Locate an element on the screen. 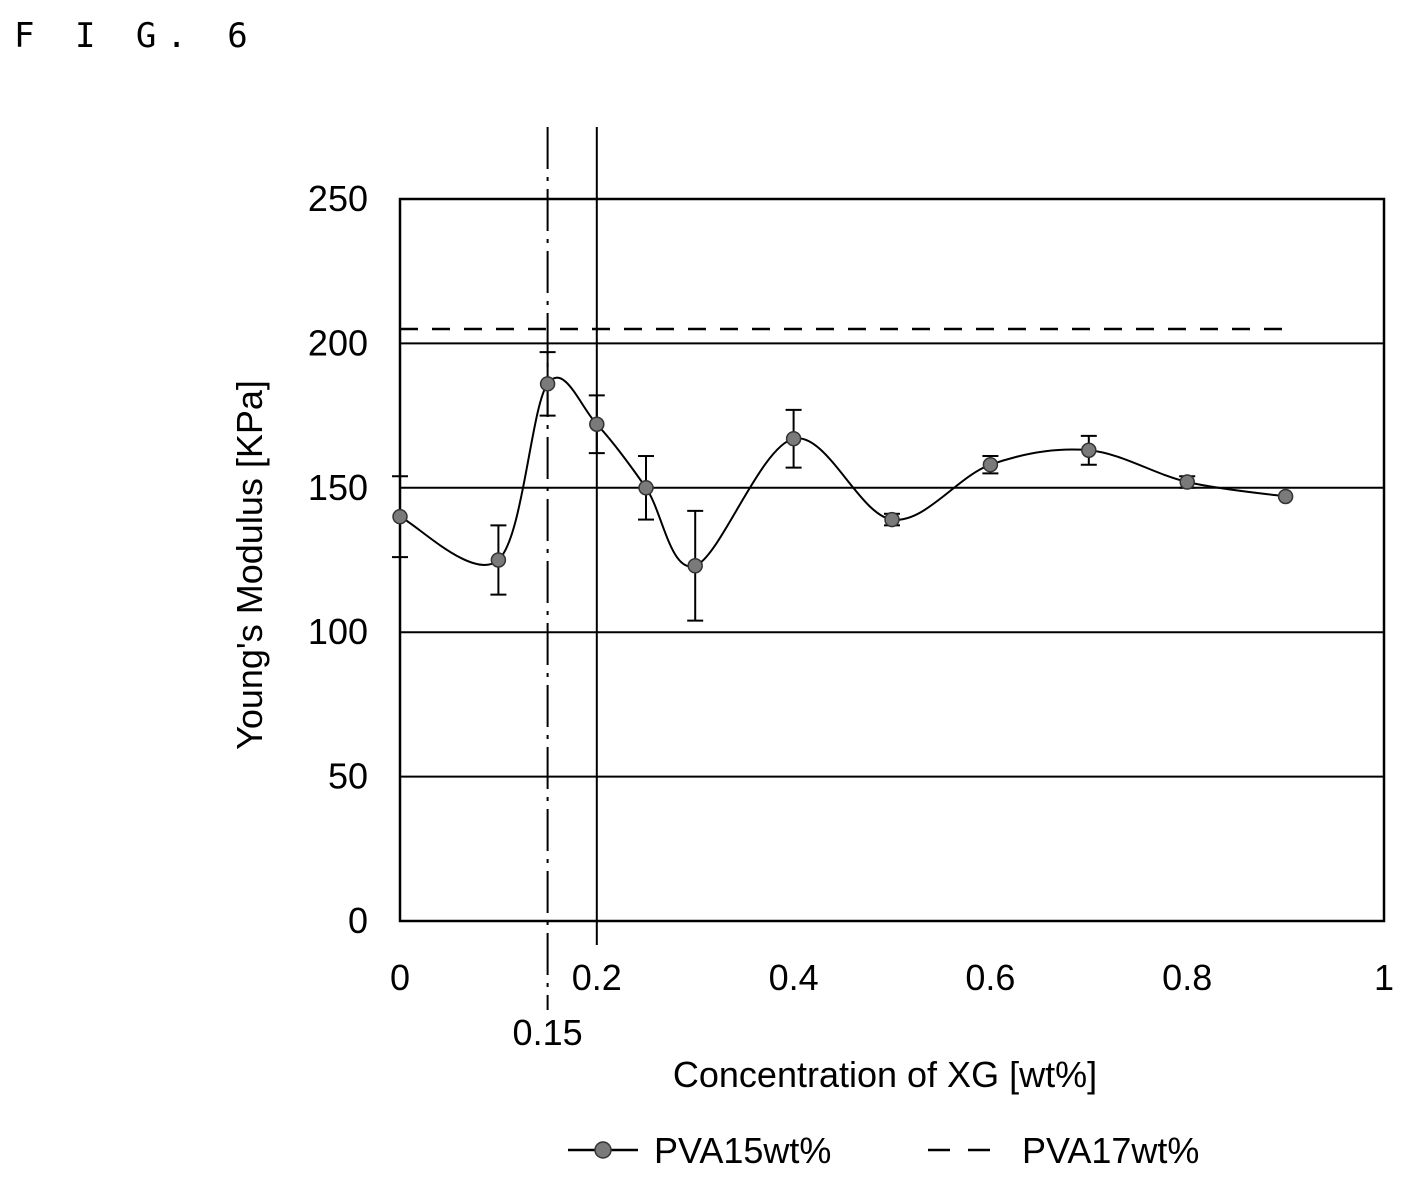 This screenshot has width=1408, height=1184. x-tick-label: 0.4 is located at coordinates (794, 977).